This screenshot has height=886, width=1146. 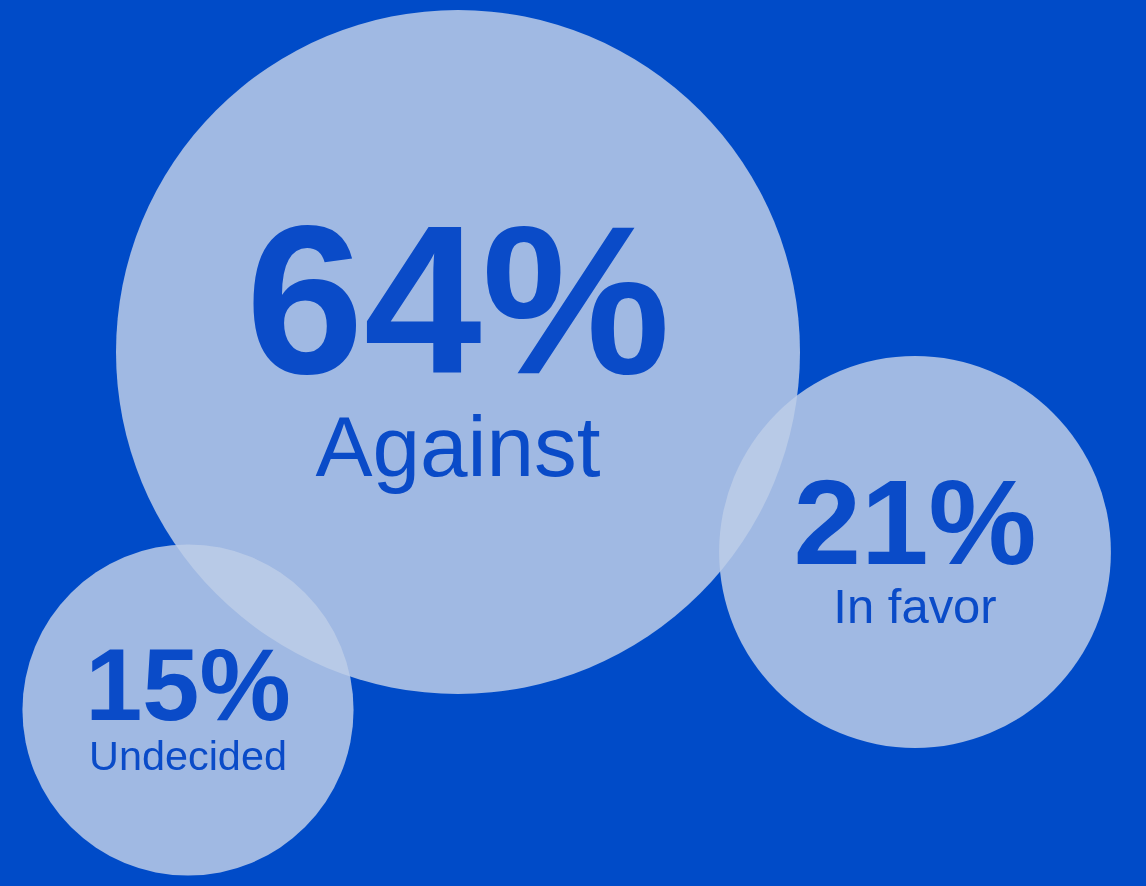 I want to click on category-label: In favor, so click(x=915, y=605).